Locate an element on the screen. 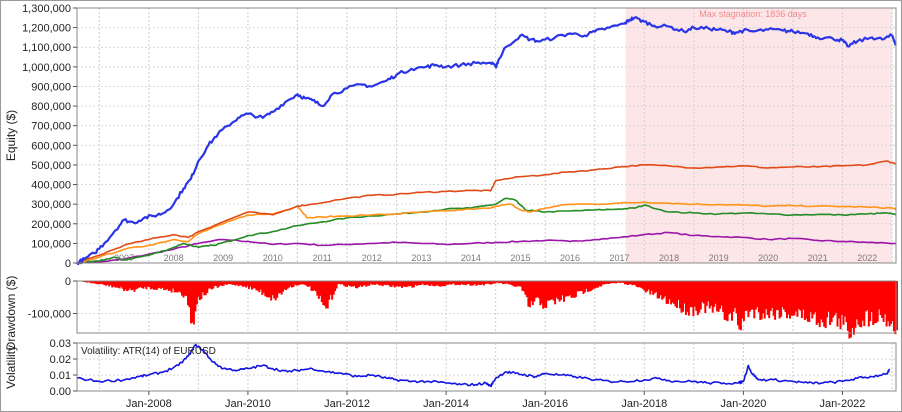  equity-year-label: 2007 is located at coordinates (124, 258).